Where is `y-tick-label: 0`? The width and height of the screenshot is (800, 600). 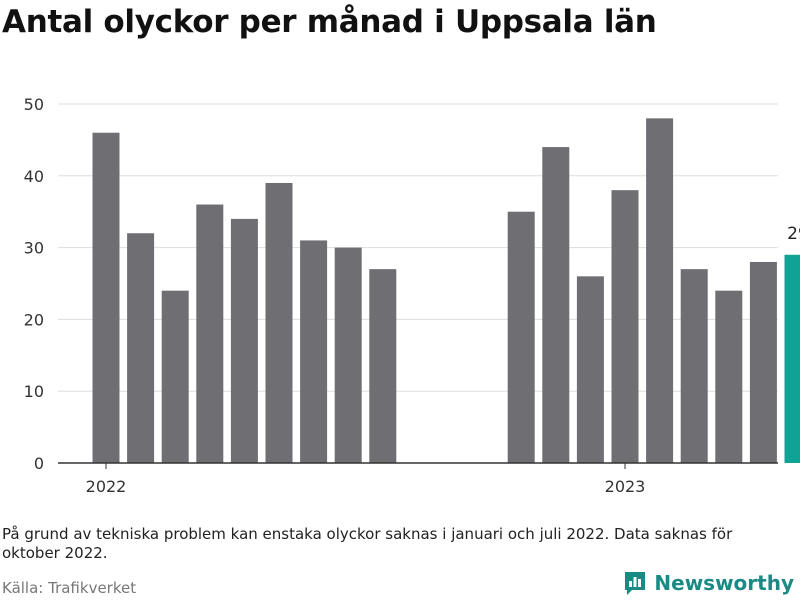
y-tick-label: 0 is located at coordinates (39, 463).